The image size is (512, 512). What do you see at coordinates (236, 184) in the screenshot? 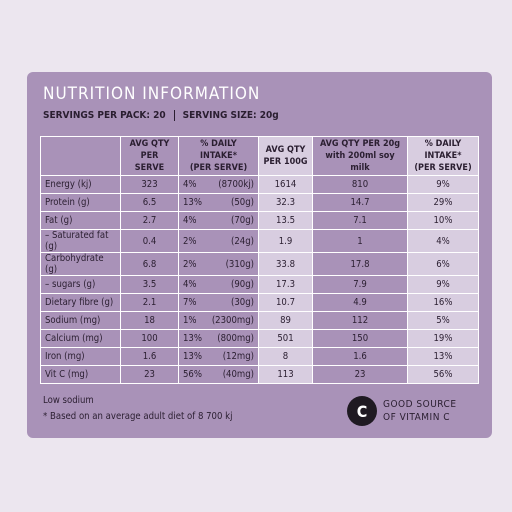
I see `reference: (8700kj)` at bounding box center [236, 184].